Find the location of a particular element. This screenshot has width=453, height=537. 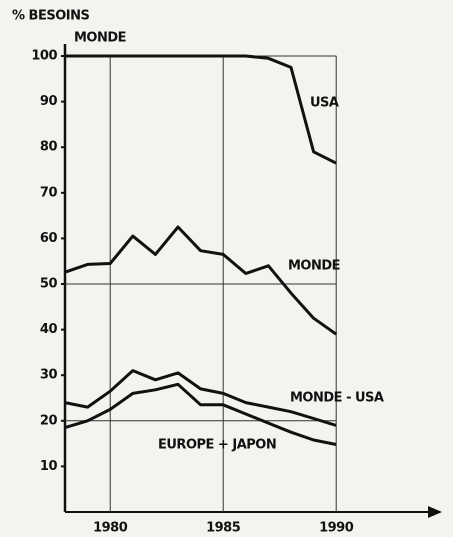

chart-title: % BESOINS is located at coordinates (50, 16).